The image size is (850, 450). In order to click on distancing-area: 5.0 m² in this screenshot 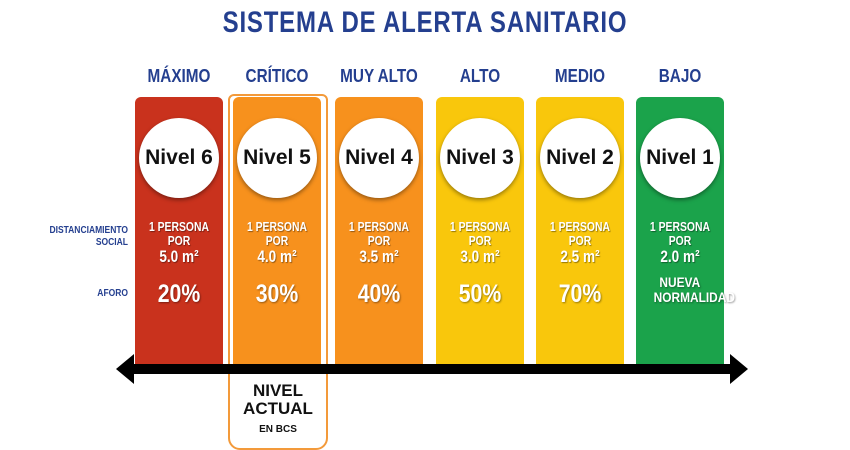, I will do `click(179, 256)`.